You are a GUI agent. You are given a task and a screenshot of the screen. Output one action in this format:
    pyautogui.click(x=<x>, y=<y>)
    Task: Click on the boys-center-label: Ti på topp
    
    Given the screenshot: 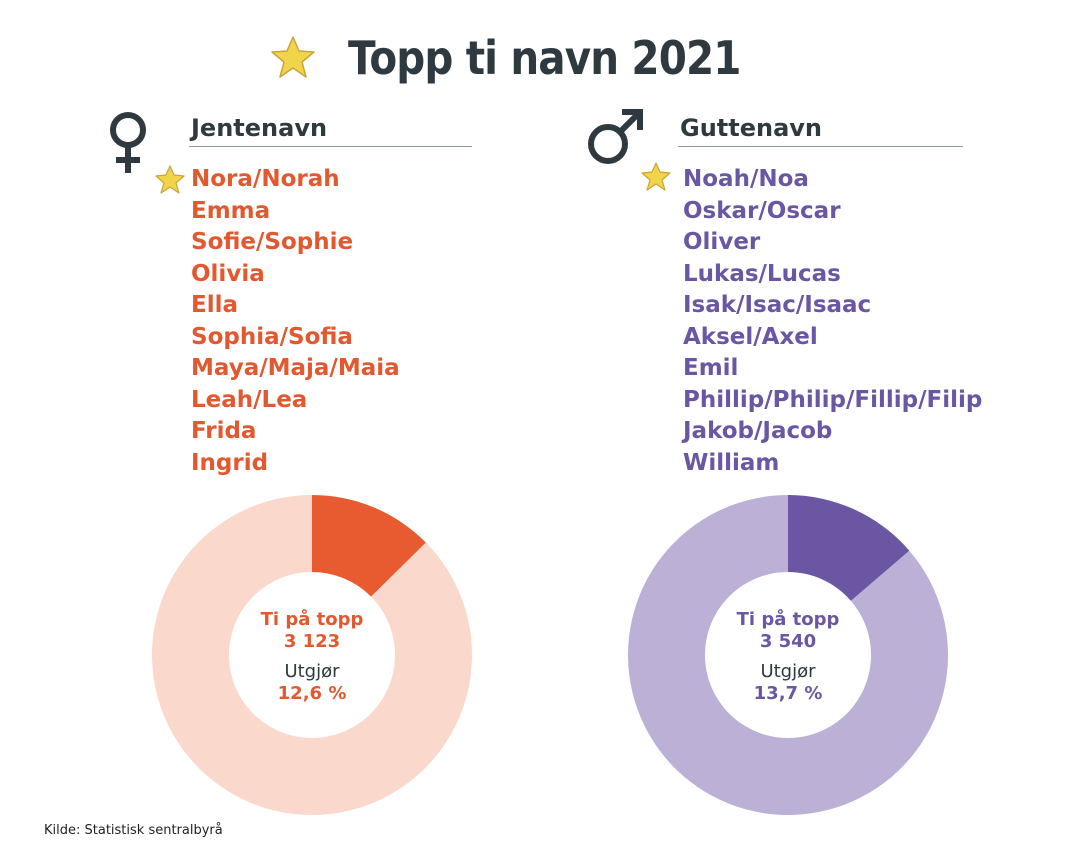 What is the action you would take?
    pyautogui.click(x=788, y=619)
    